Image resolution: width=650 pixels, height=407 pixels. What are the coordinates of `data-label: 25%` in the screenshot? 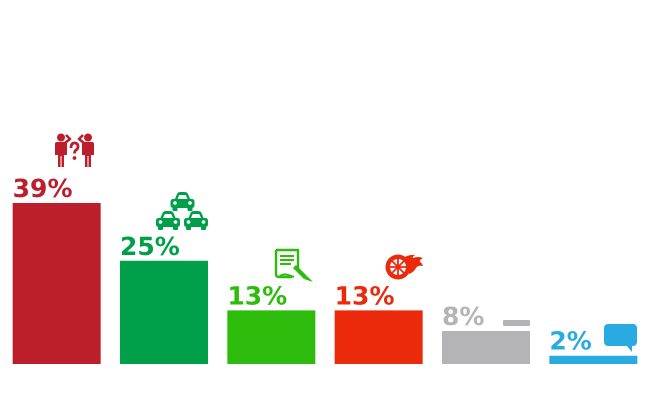 It's located at (150, 246).